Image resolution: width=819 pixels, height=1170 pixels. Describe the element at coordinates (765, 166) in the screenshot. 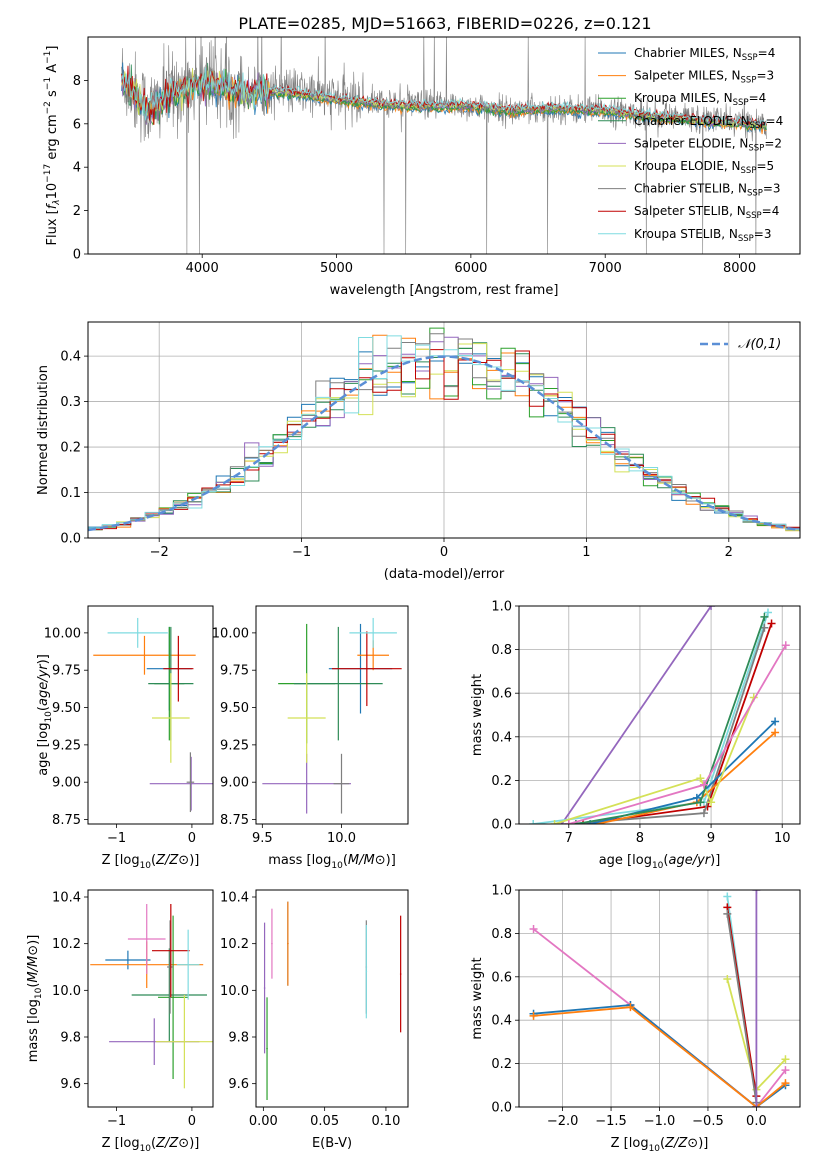

I see `legend-suffix: =5` at that location.